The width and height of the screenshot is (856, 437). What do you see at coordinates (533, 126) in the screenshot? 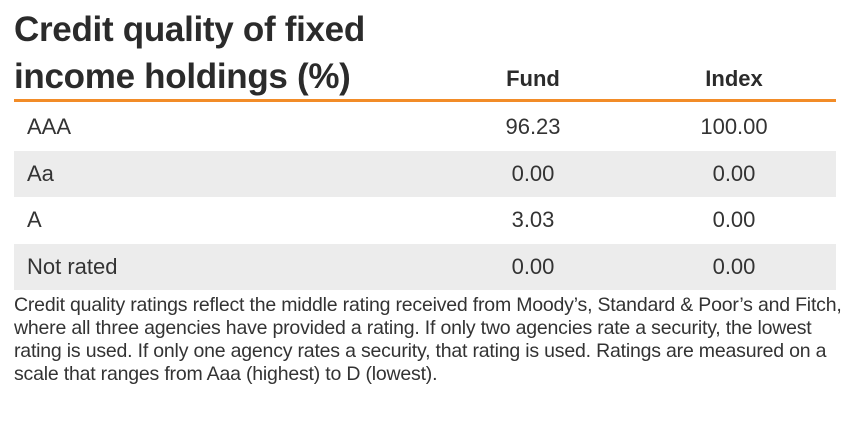
I see `fund-value: 96.23` at bounding box center [533, 126].